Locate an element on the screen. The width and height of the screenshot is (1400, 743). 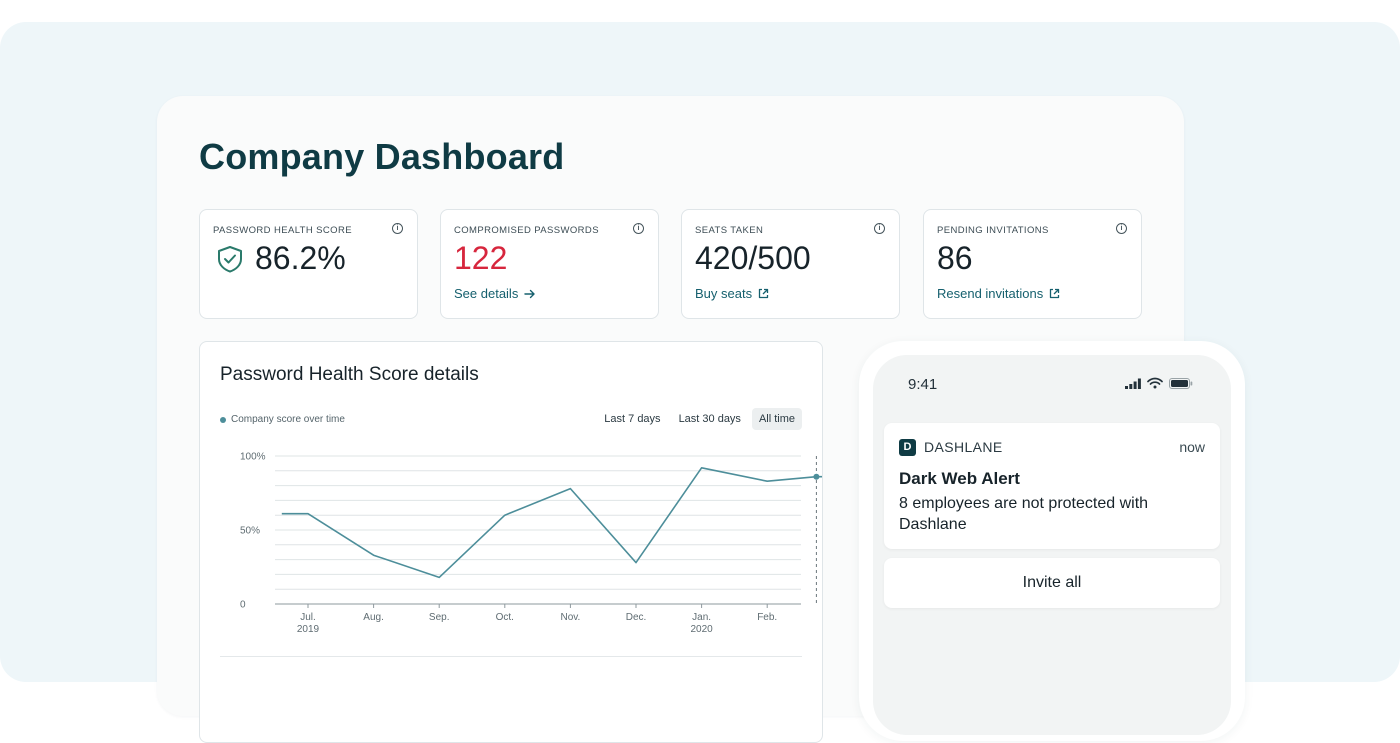
x-tick-label: Oct. is located at coordinates (505, 617).